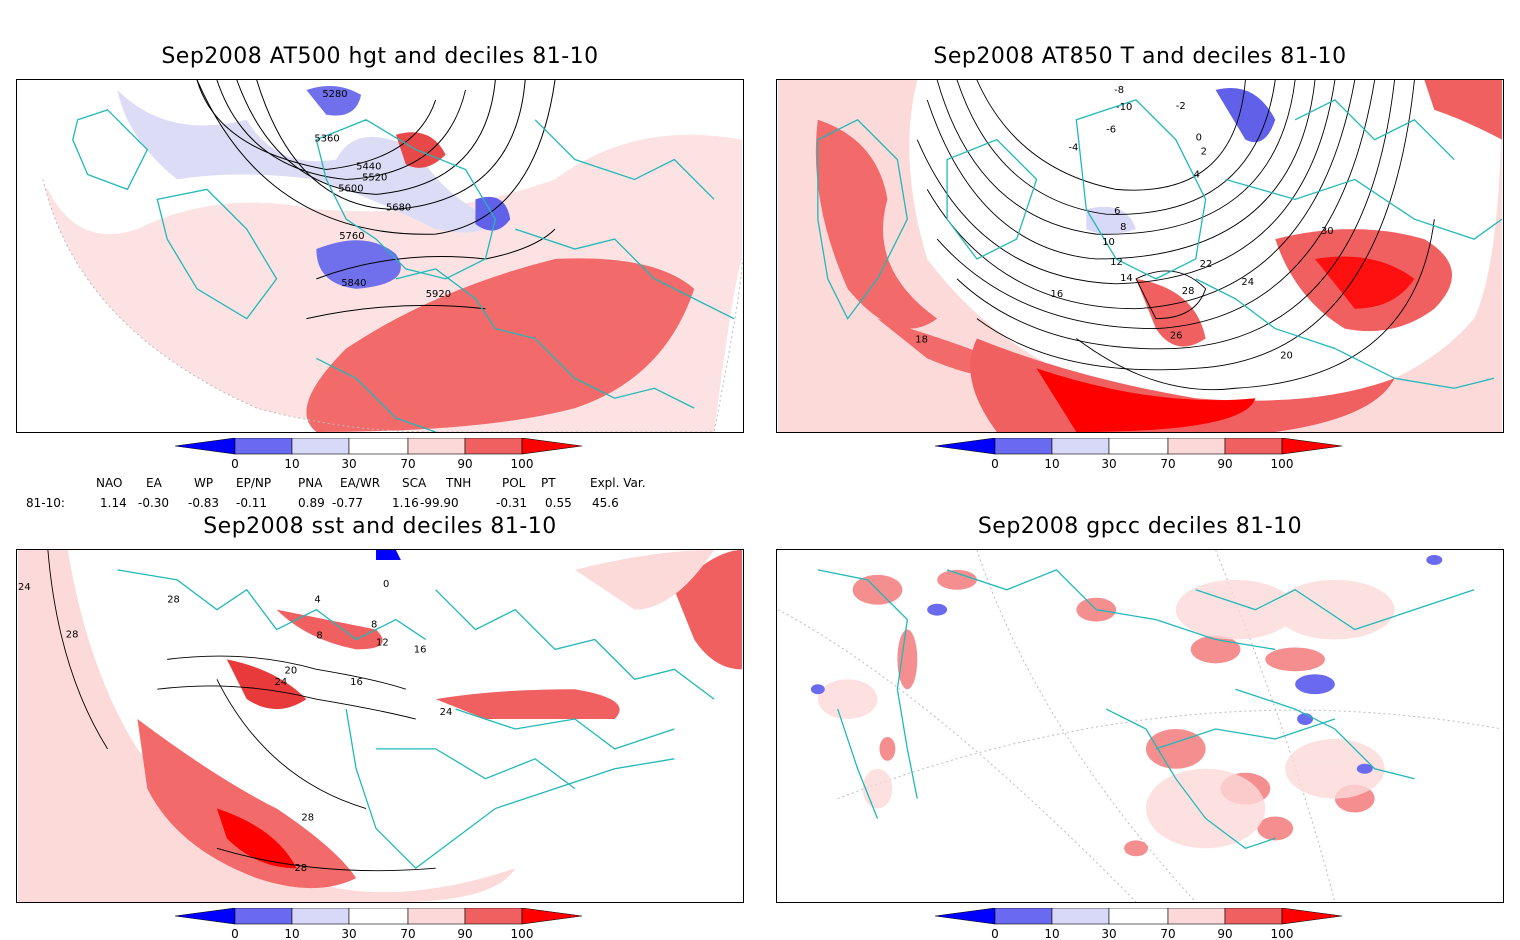  What do you see at coordinates (368, 166) in the screenshot?
I see `contour-label: 5440` at bounding box center [368, 166].